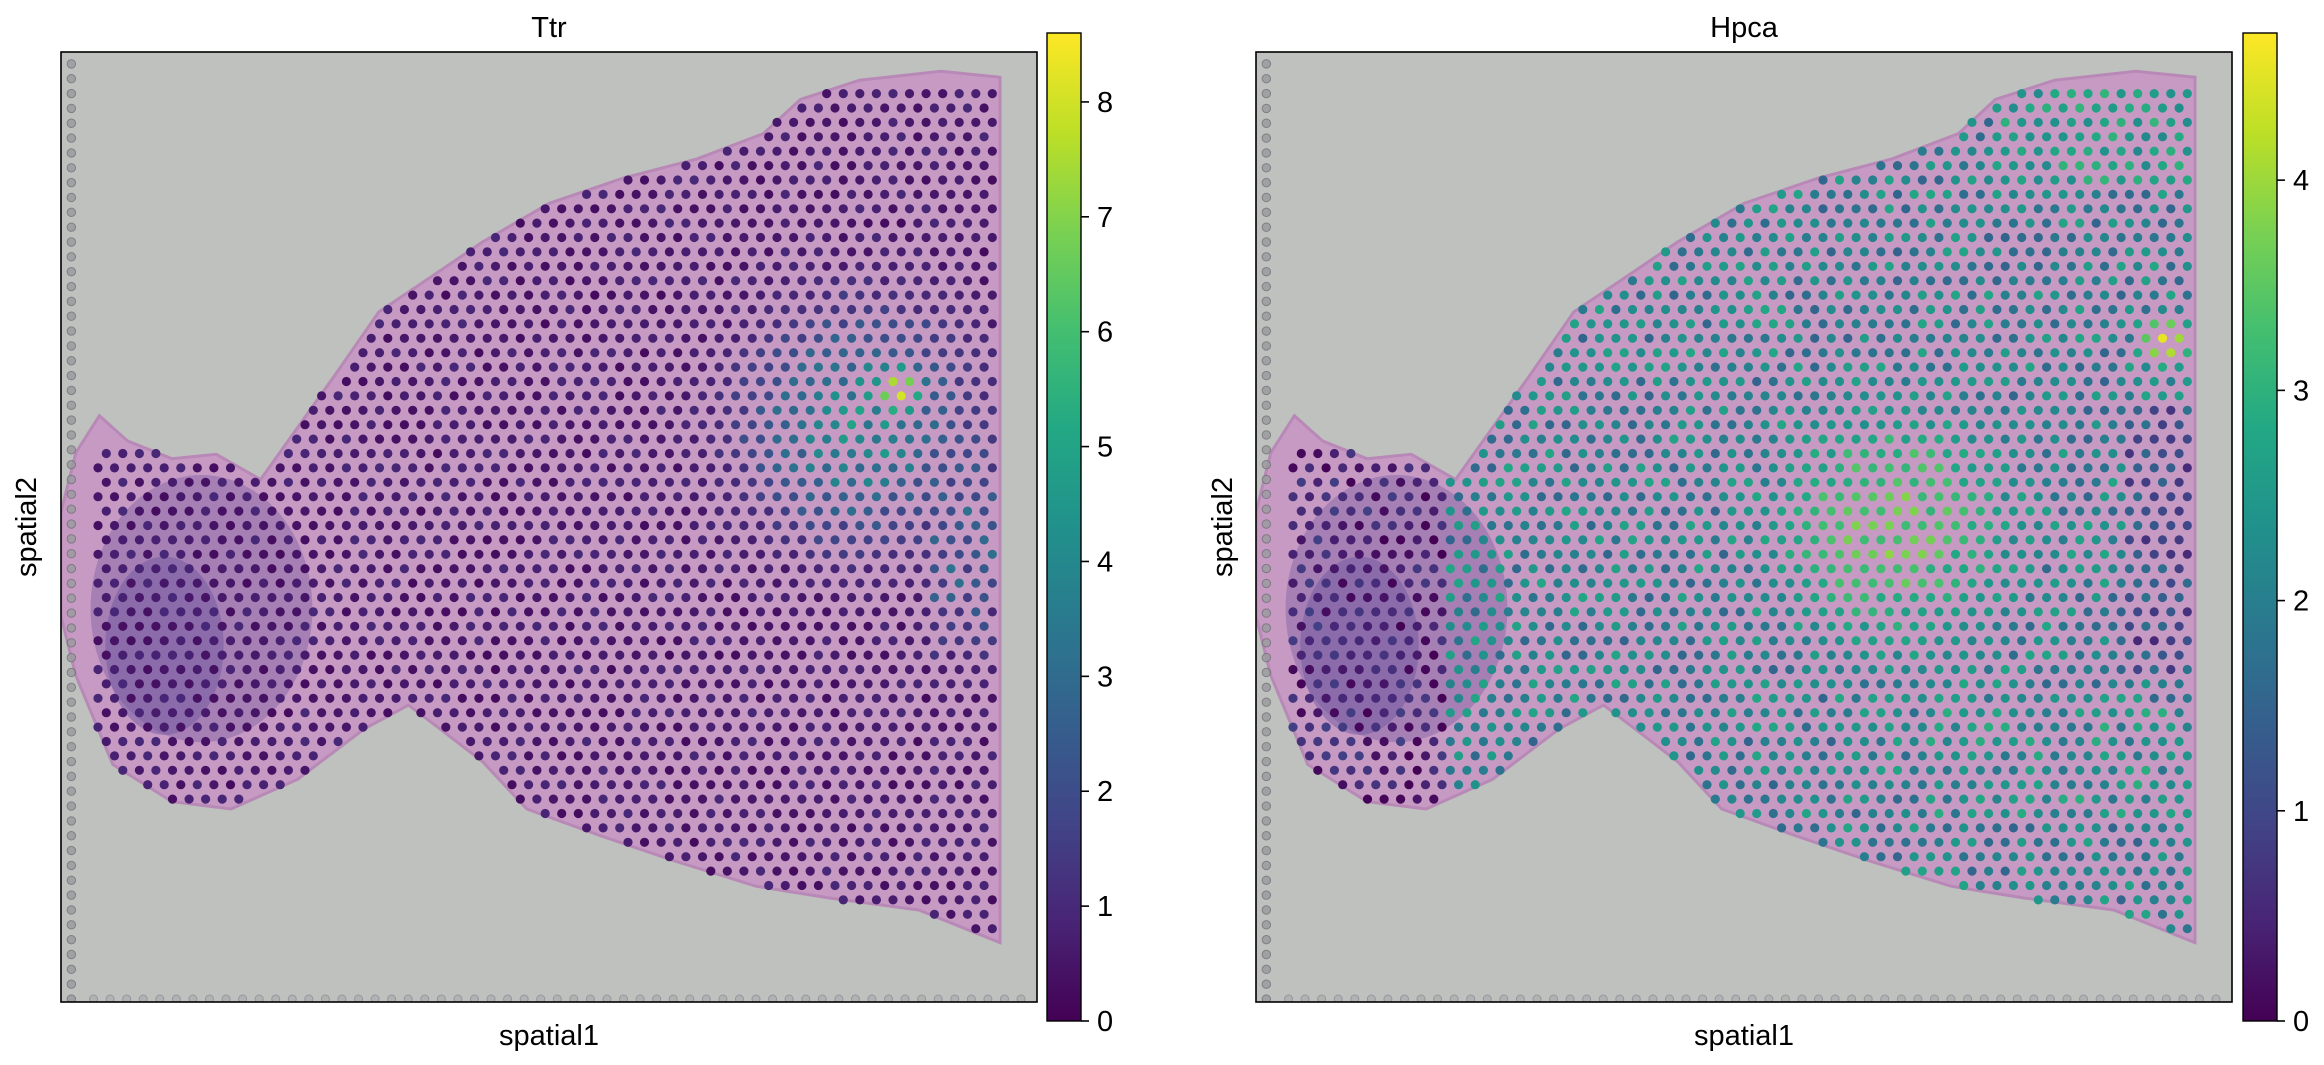 The image size is (2324, 1065). What do you see at coordinates (1105, 333) in the screenshot?
I see `colorbar-tick-label: 6` at bounding box center [1105, 333].